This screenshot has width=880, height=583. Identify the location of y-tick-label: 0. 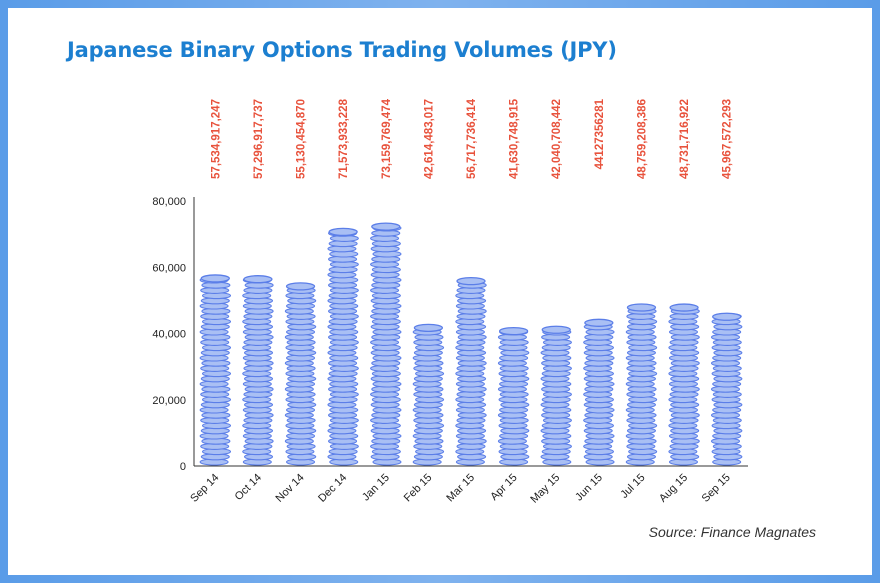
(183, 467).